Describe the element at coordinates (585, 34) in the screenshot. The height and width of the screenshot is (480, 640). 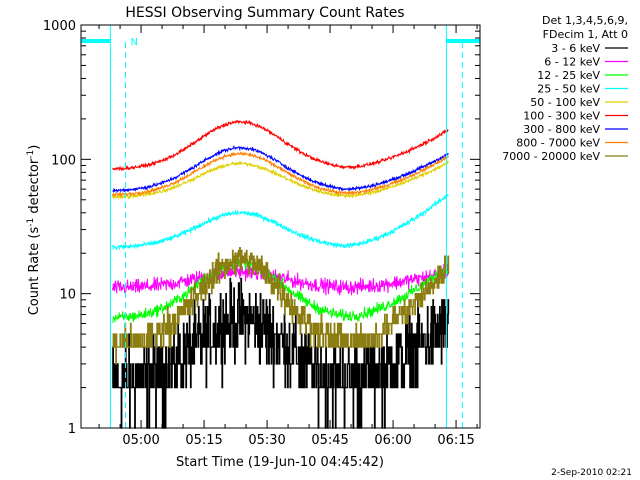
I see `legend-header-line-2: FDecim 1, Att 0` at that location.